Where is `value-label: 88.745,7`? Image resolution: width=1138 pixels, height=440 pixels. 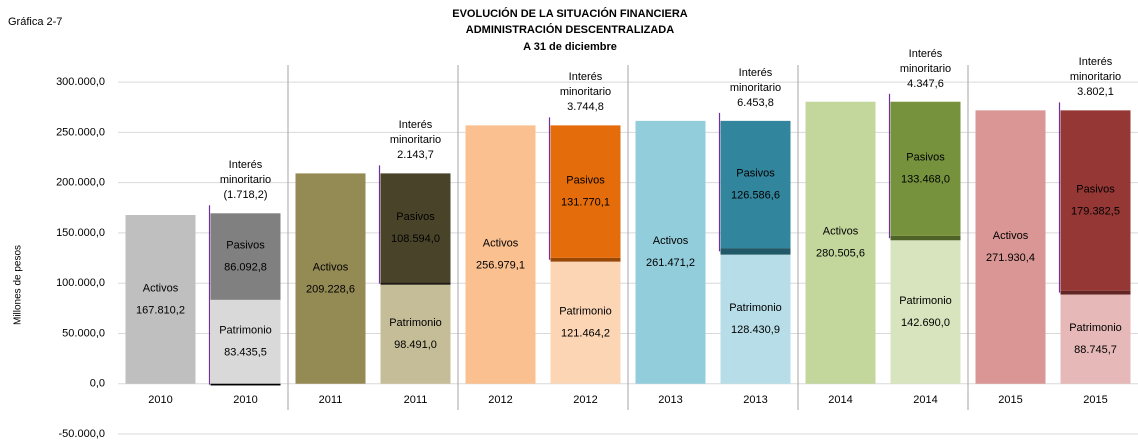
value-label: 88.745,7 is located at coordinates (1095, 350).